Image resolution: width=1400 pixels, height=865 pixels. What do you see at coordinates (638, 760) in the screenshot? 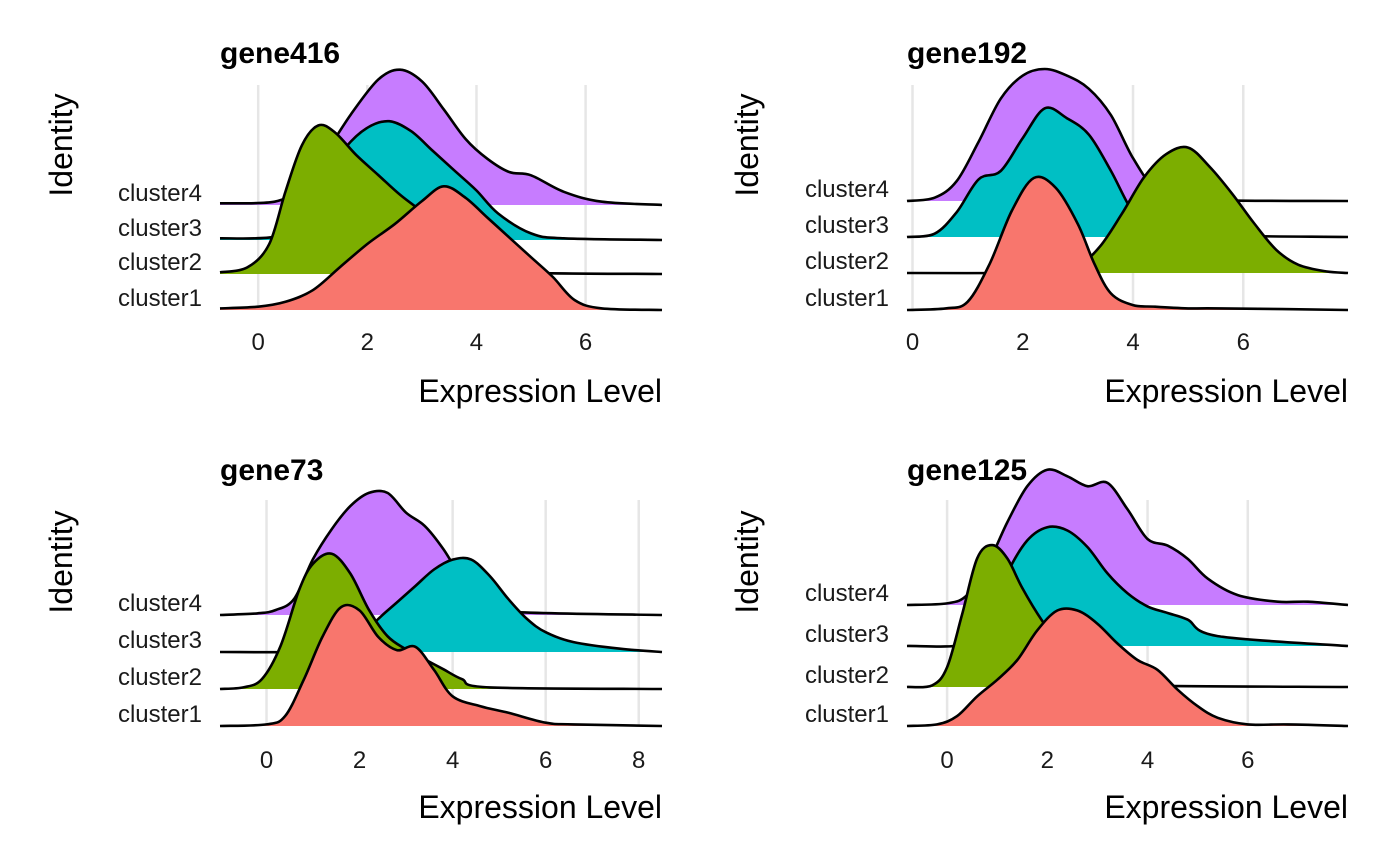
I see `x-tick-label: 8` at bounding box center [638, 760].